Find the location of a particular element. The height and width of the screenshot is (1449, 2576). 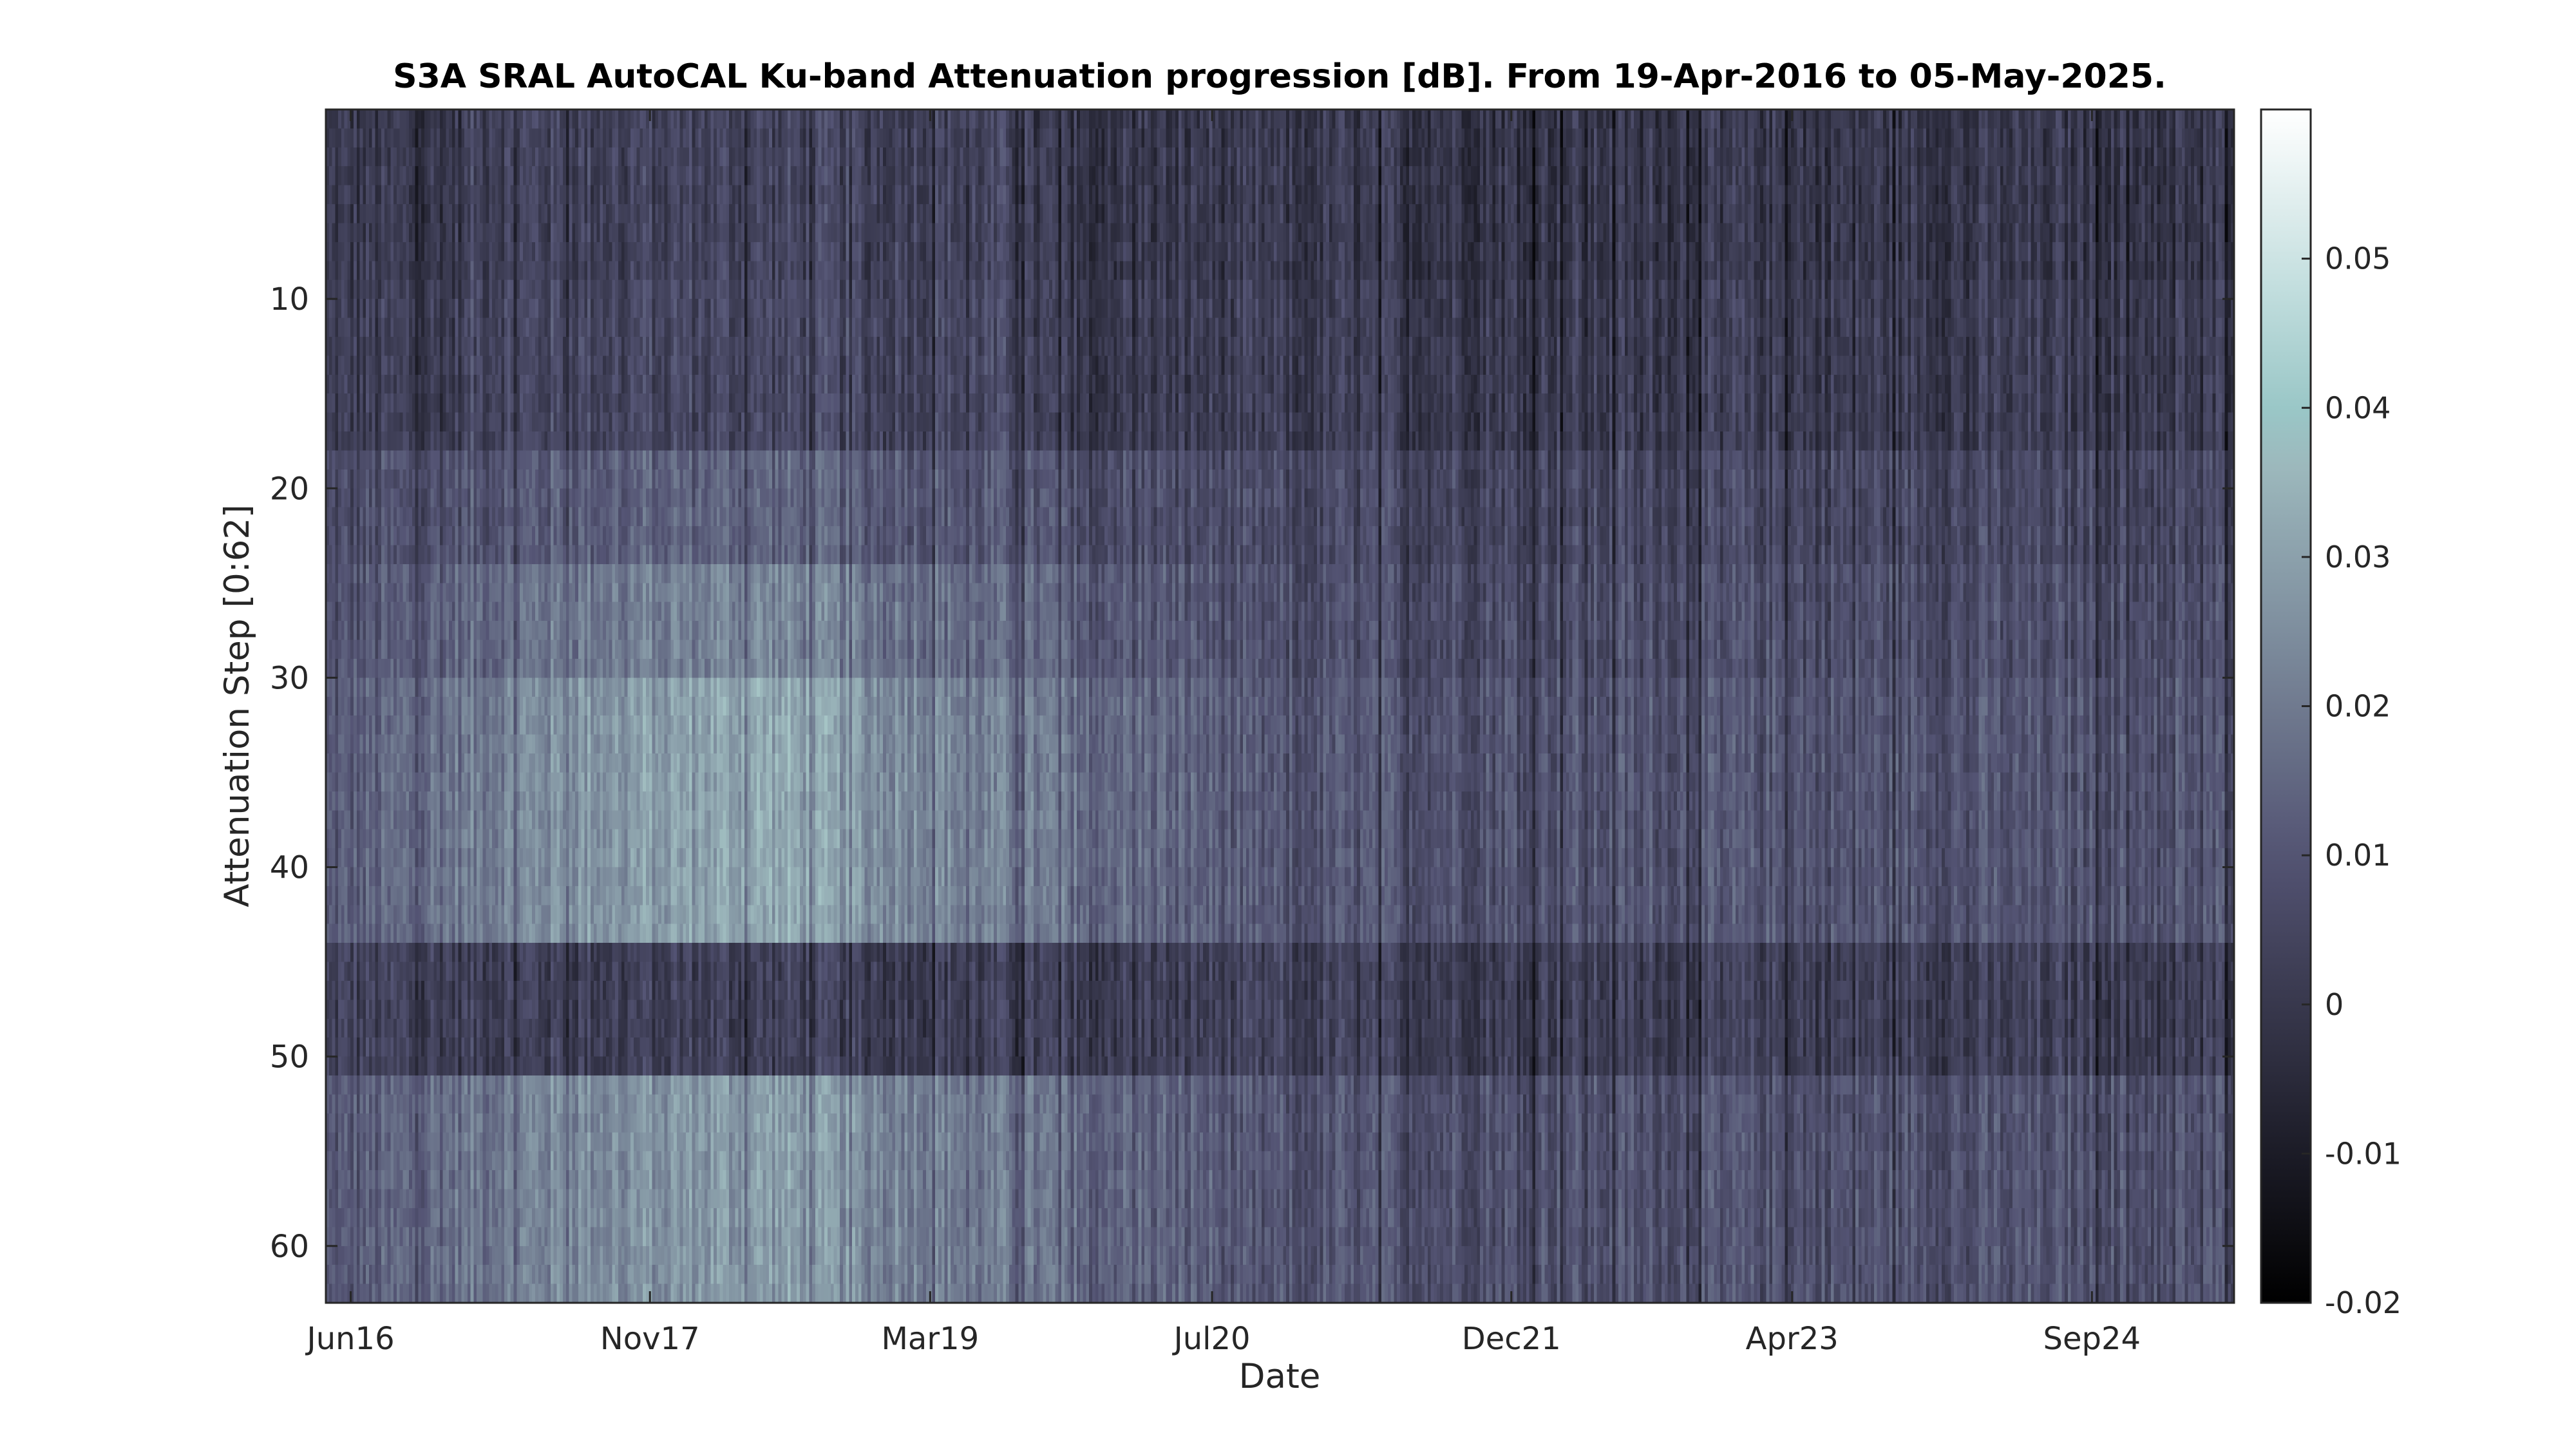

x-tick-label: Jul20 is located at coordinates (1211, 1339).